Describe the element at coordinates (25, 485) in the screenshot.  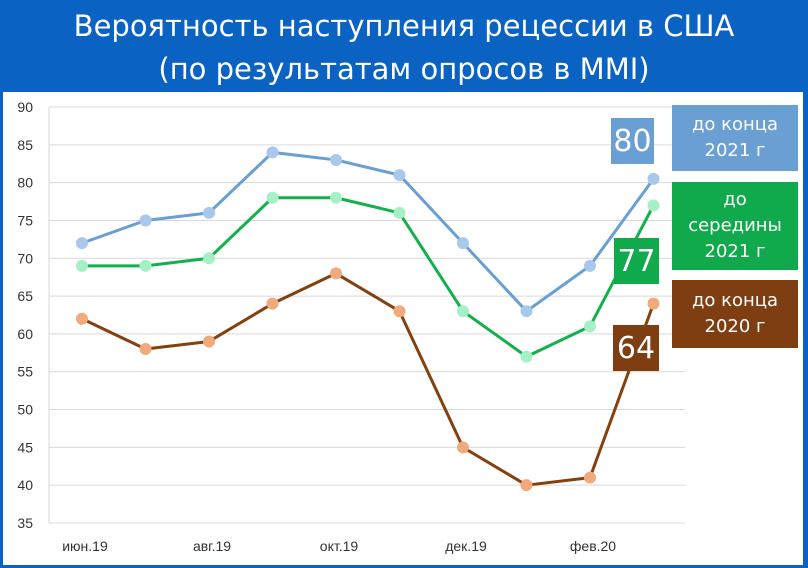
I see `y-tick-label: 40` at that location.